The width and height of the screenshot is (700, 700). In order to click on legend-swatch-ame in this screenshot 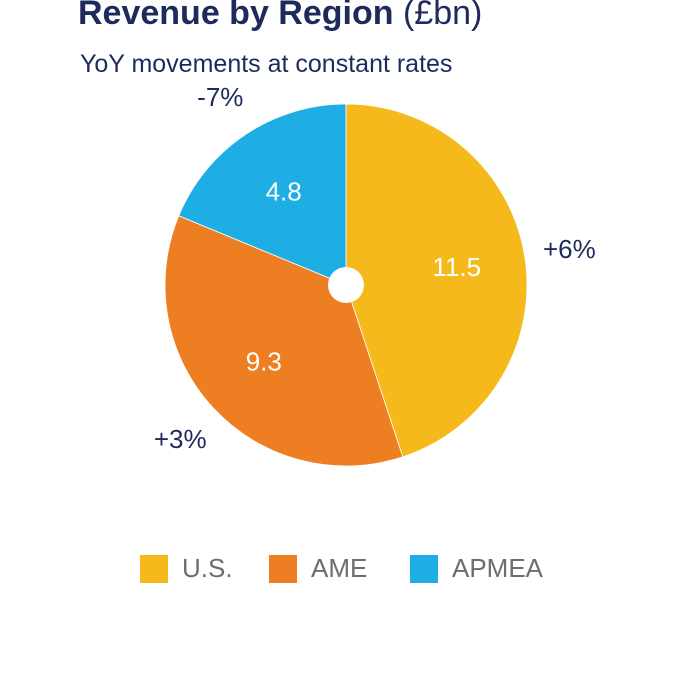, I will do `click(283, 568)`.